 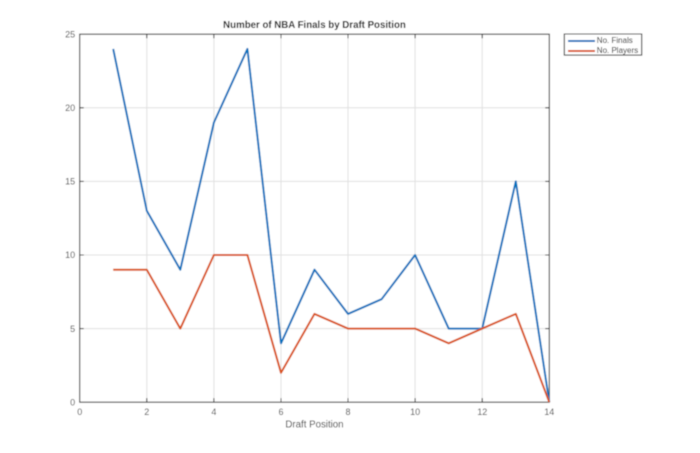 I want to click on svg-text: No. Players, so click(x=617, y=50).